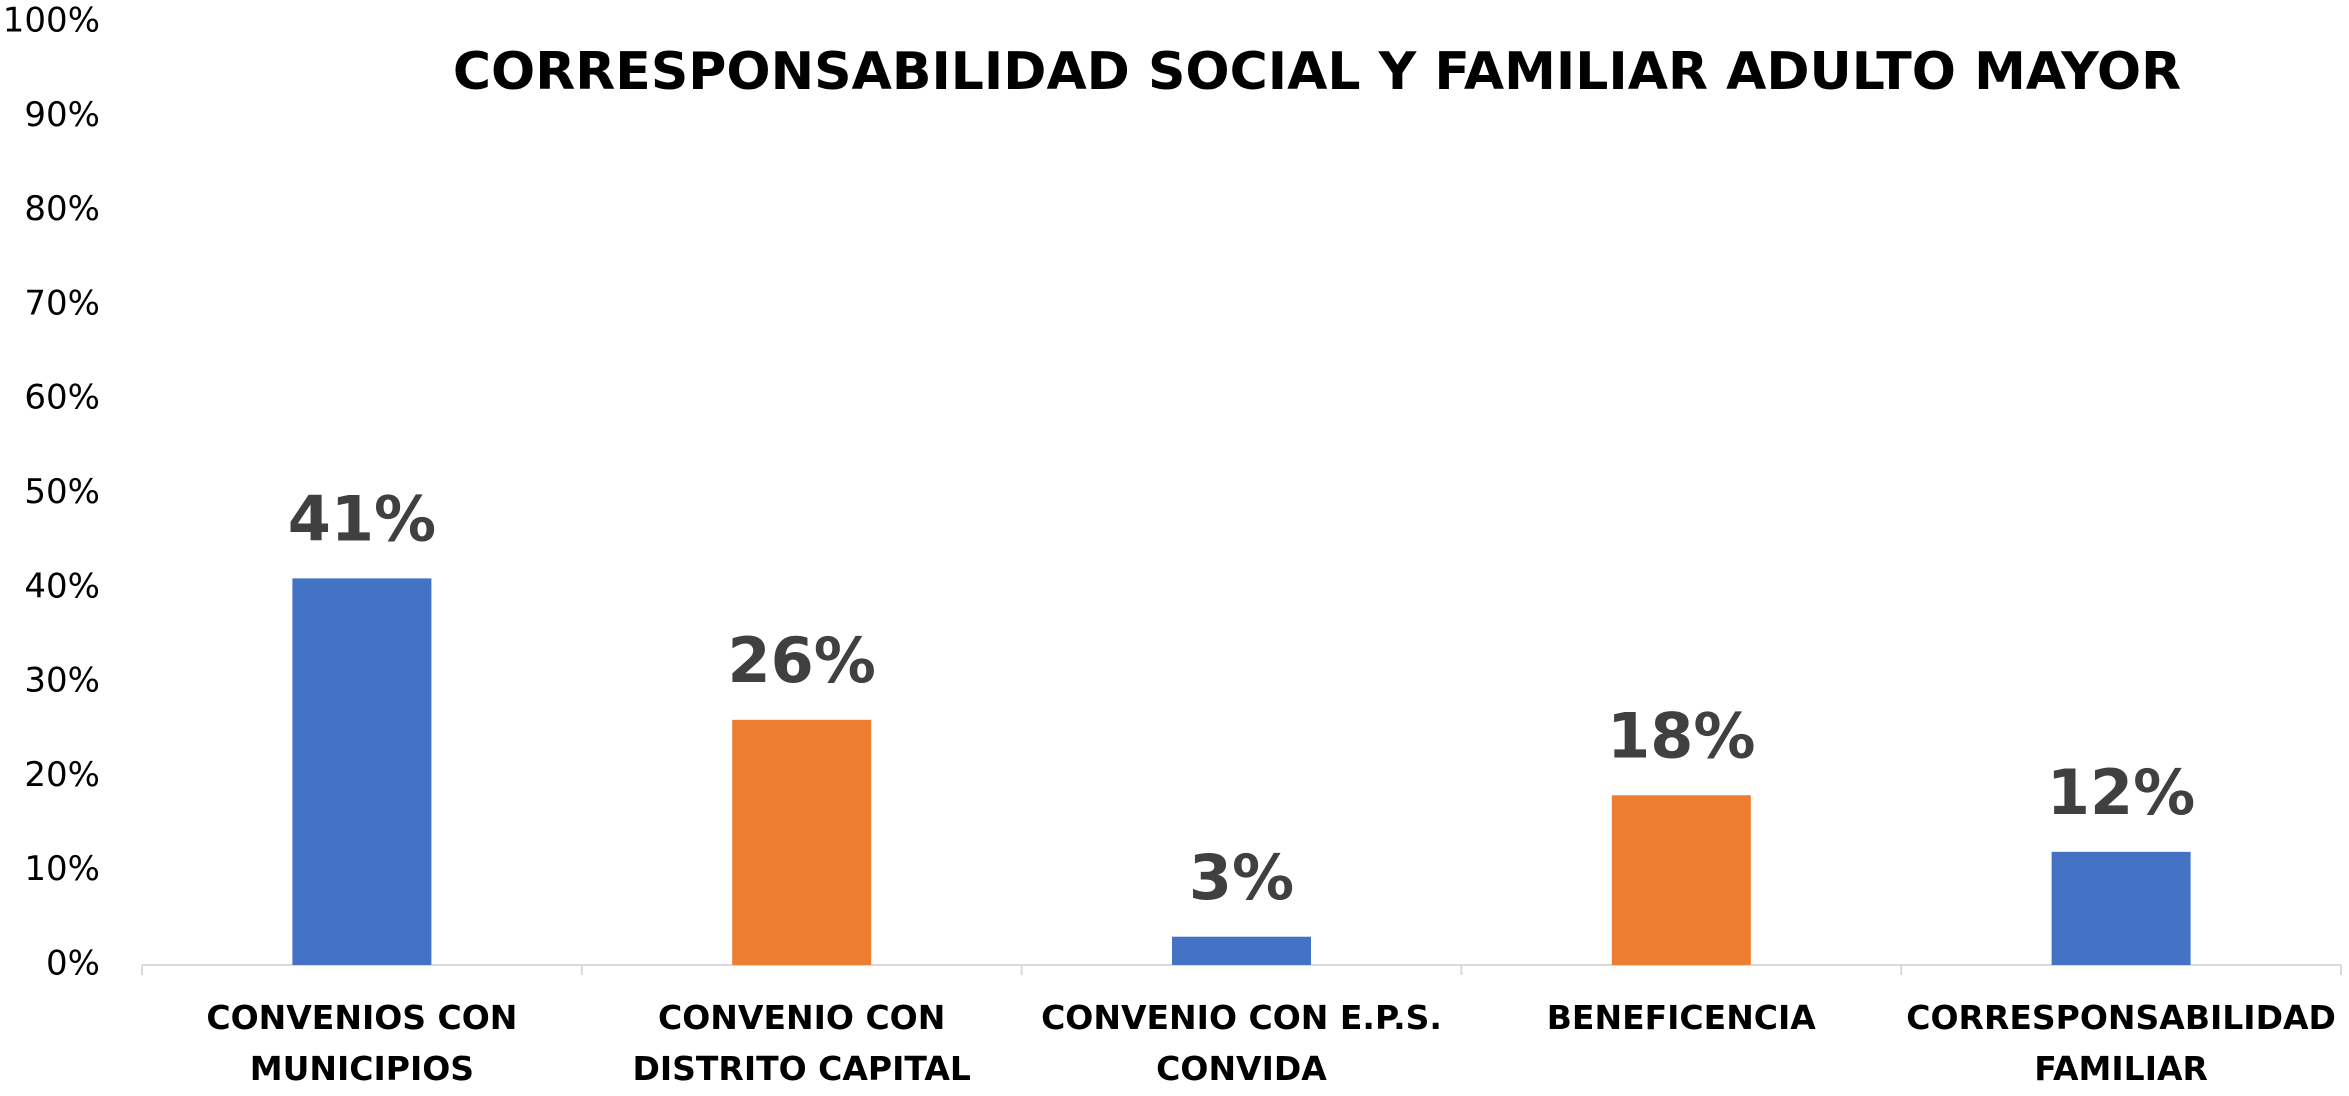 This screenshot has width=2349, height=1096. I want to click on x-tick-label: BENEFICENCIA, so click(1682, 1017).